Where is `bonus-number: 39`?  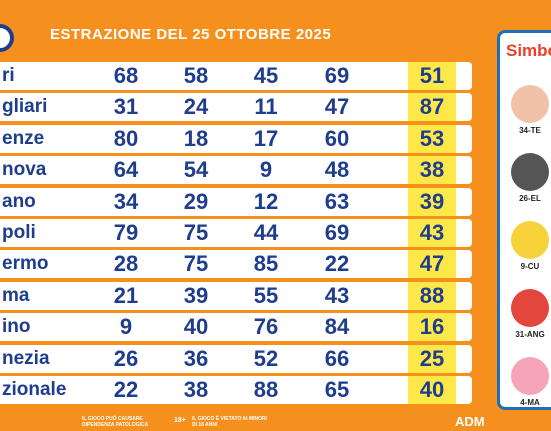 bonus-number: 39 is located at coordinates (432, 201).